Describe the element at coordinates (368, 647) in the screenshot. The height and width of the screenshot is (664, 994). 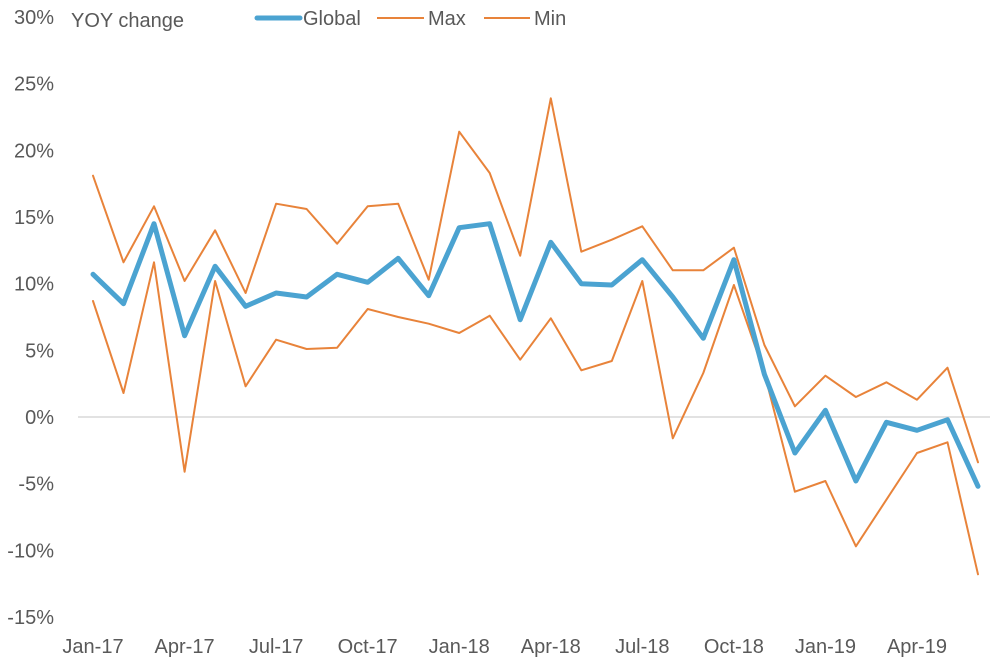
I see `x-tick-label: Oct-17` at that location.